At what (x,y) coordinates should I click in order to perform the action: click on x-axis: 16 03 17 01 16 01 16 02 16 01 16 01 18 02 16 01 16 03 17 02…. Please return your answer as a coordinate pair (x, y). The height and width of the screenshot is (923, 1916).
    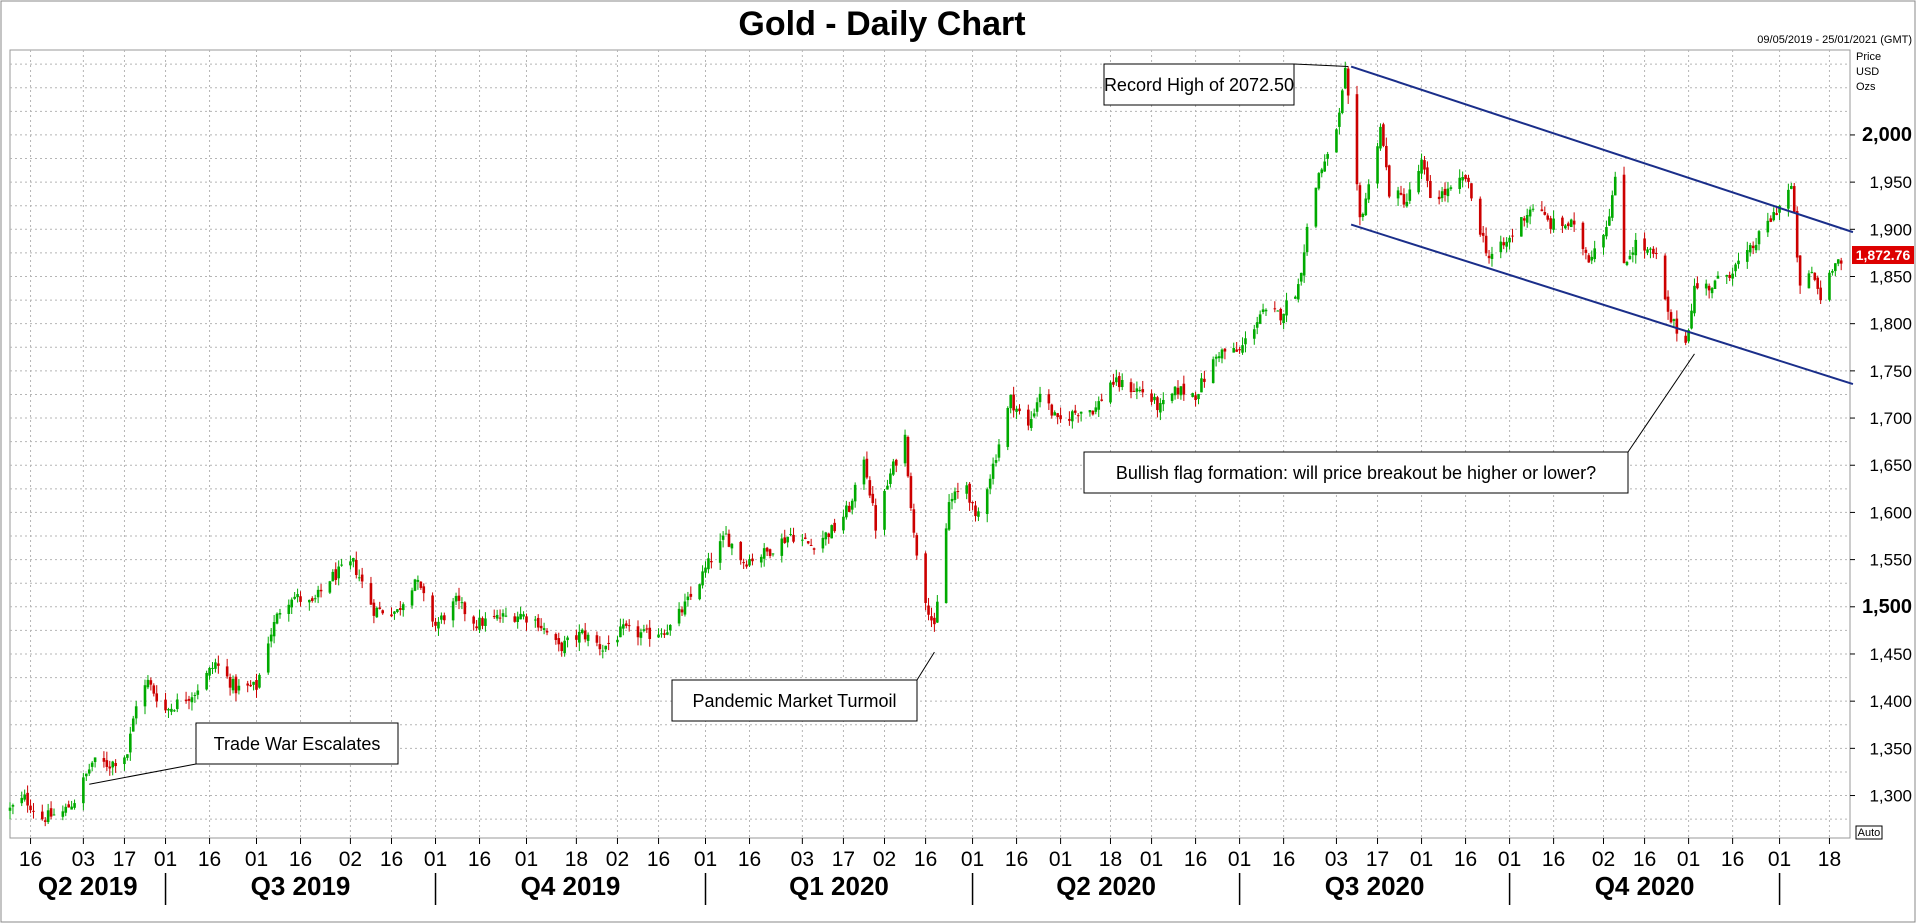
    Looking at the image, I should click on (930, 871).